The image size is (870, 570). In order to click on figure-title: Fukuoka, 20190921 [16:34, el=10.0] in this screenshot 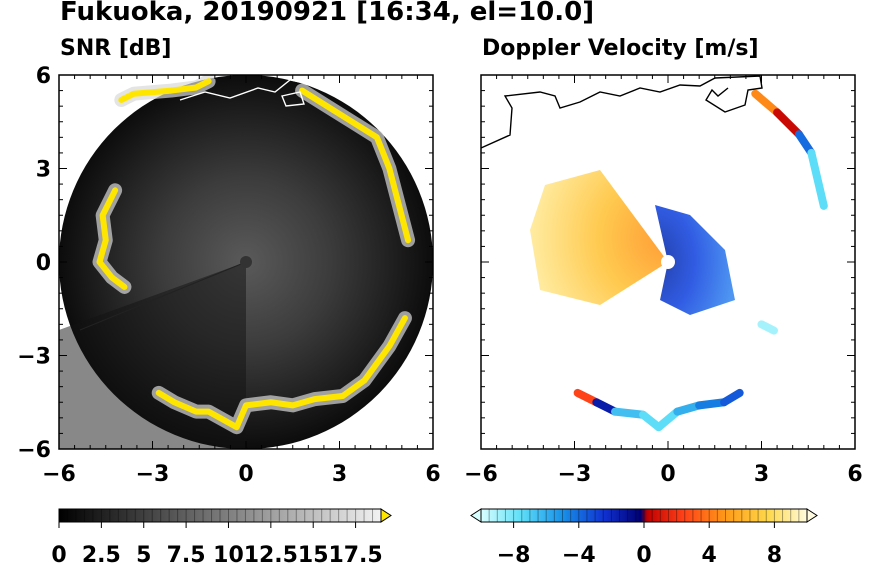, I will do `click(327, 13)`.